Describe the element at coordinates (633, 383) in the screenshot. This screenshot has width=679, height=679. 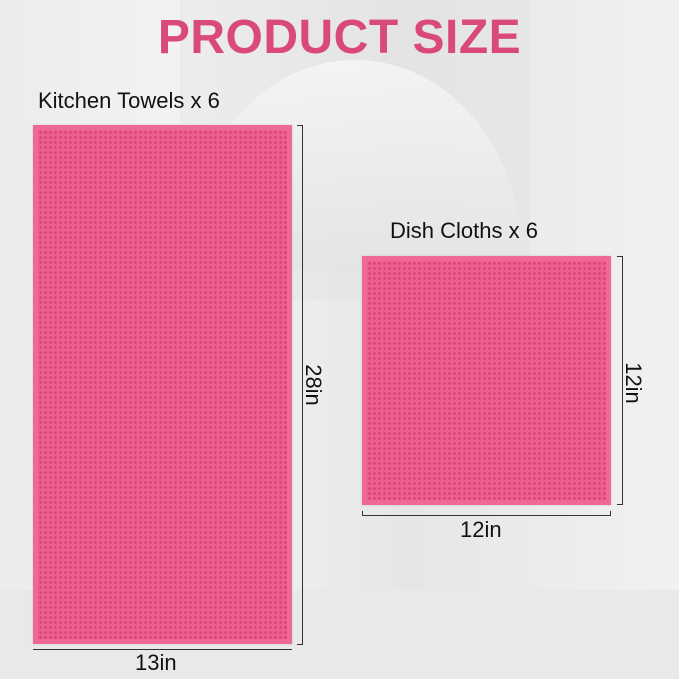
I see `dish-cloth-height: 12in` at that location.